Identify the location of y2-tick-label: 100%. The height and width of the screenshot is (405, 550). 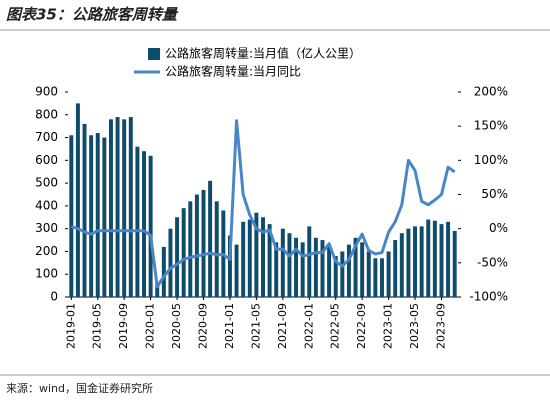
(491, 160).